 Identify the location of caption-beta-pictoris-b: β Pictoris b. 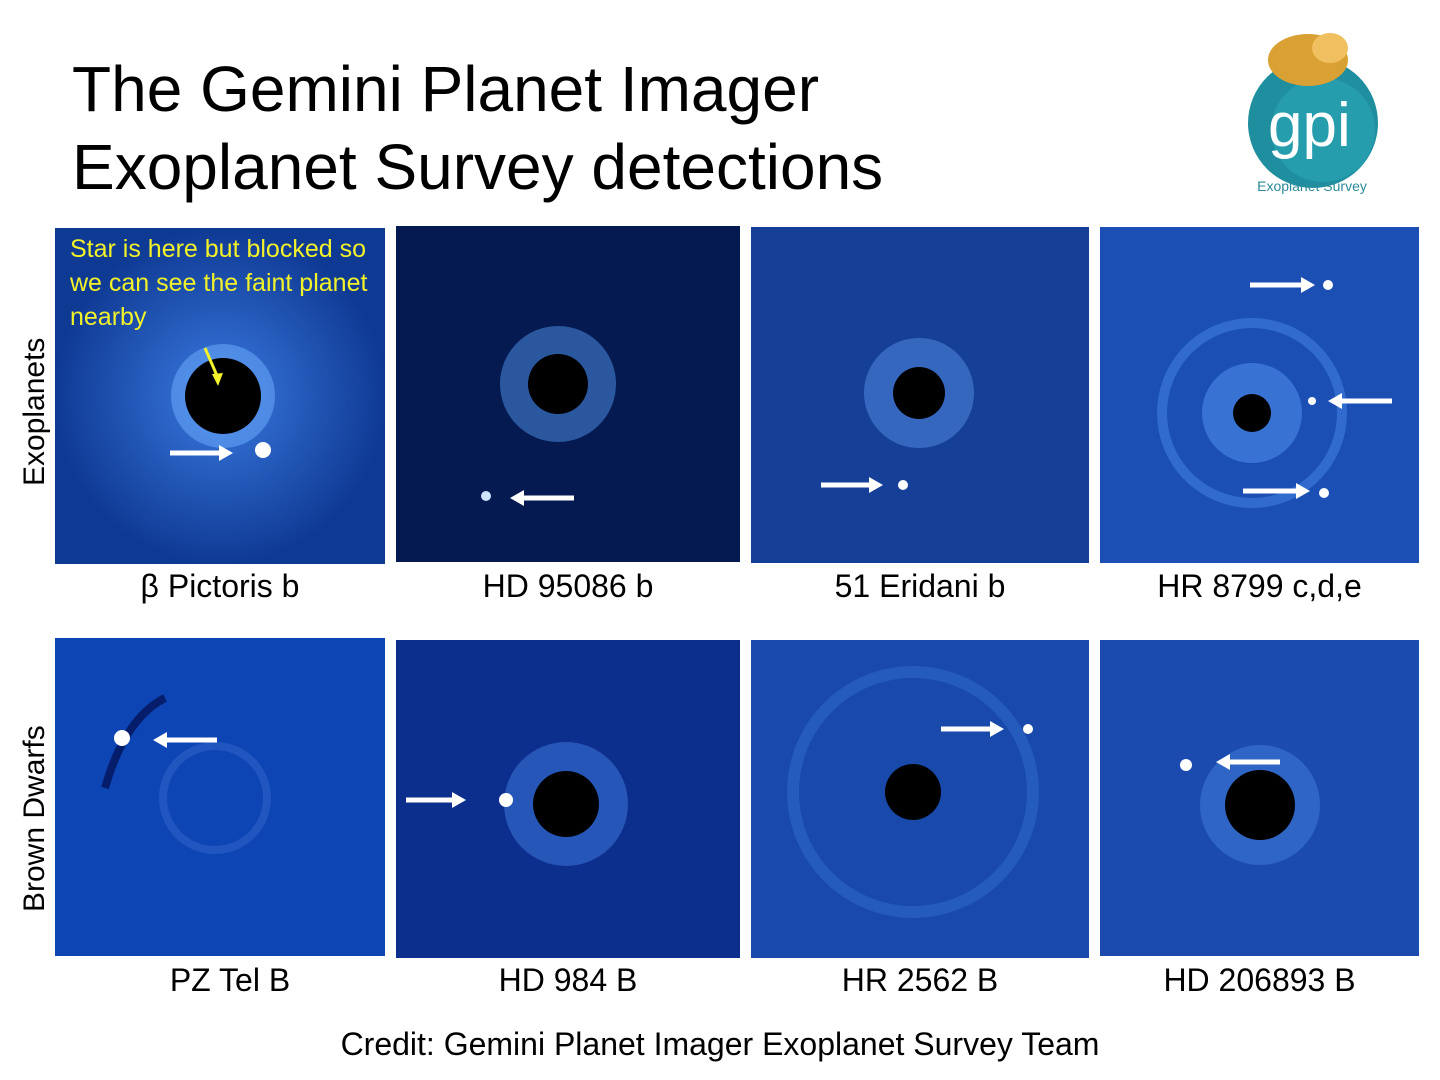
(220, 586).